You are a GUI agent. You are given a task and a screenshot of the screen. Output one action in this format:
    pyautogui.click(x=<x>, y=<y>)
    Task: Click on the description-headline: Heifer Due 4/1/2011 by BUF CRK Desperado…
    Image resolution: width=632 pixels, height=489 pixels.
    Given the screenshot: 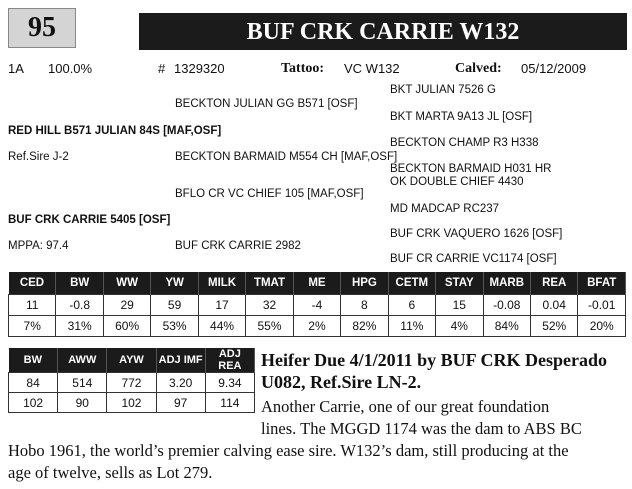 What is the action you would take?
    pyautogui.click(x=441, y=371)
    